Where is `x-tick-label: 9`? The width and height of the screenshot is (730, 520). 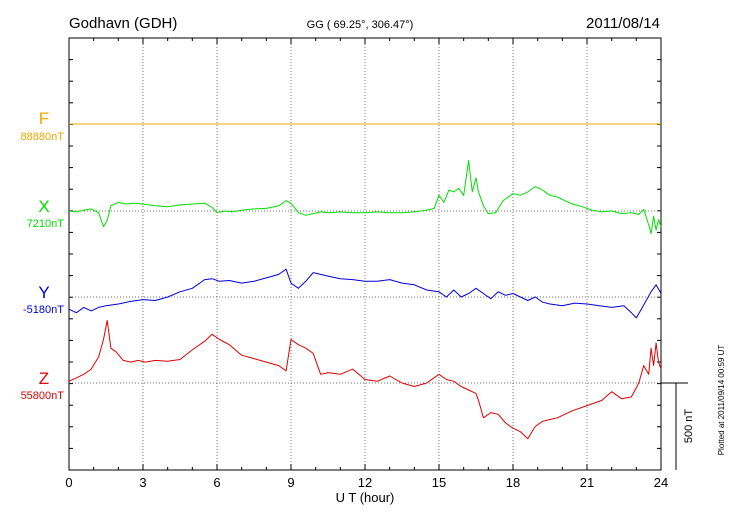
x-tick-label: 9 is located at coordinates (290, 482).